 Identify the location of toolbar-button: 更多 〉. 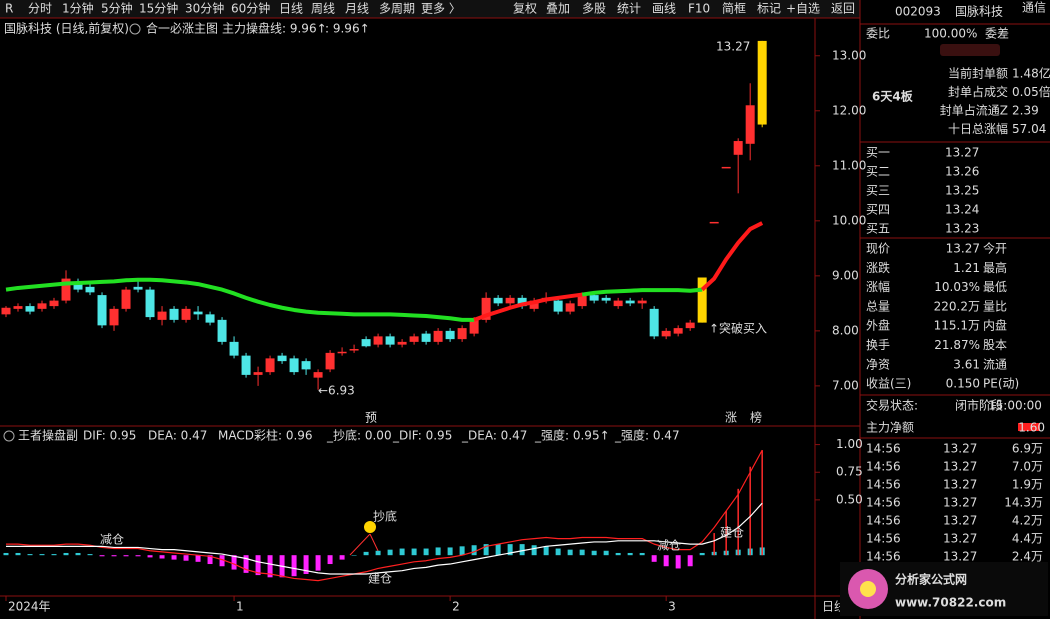
(441, 9).